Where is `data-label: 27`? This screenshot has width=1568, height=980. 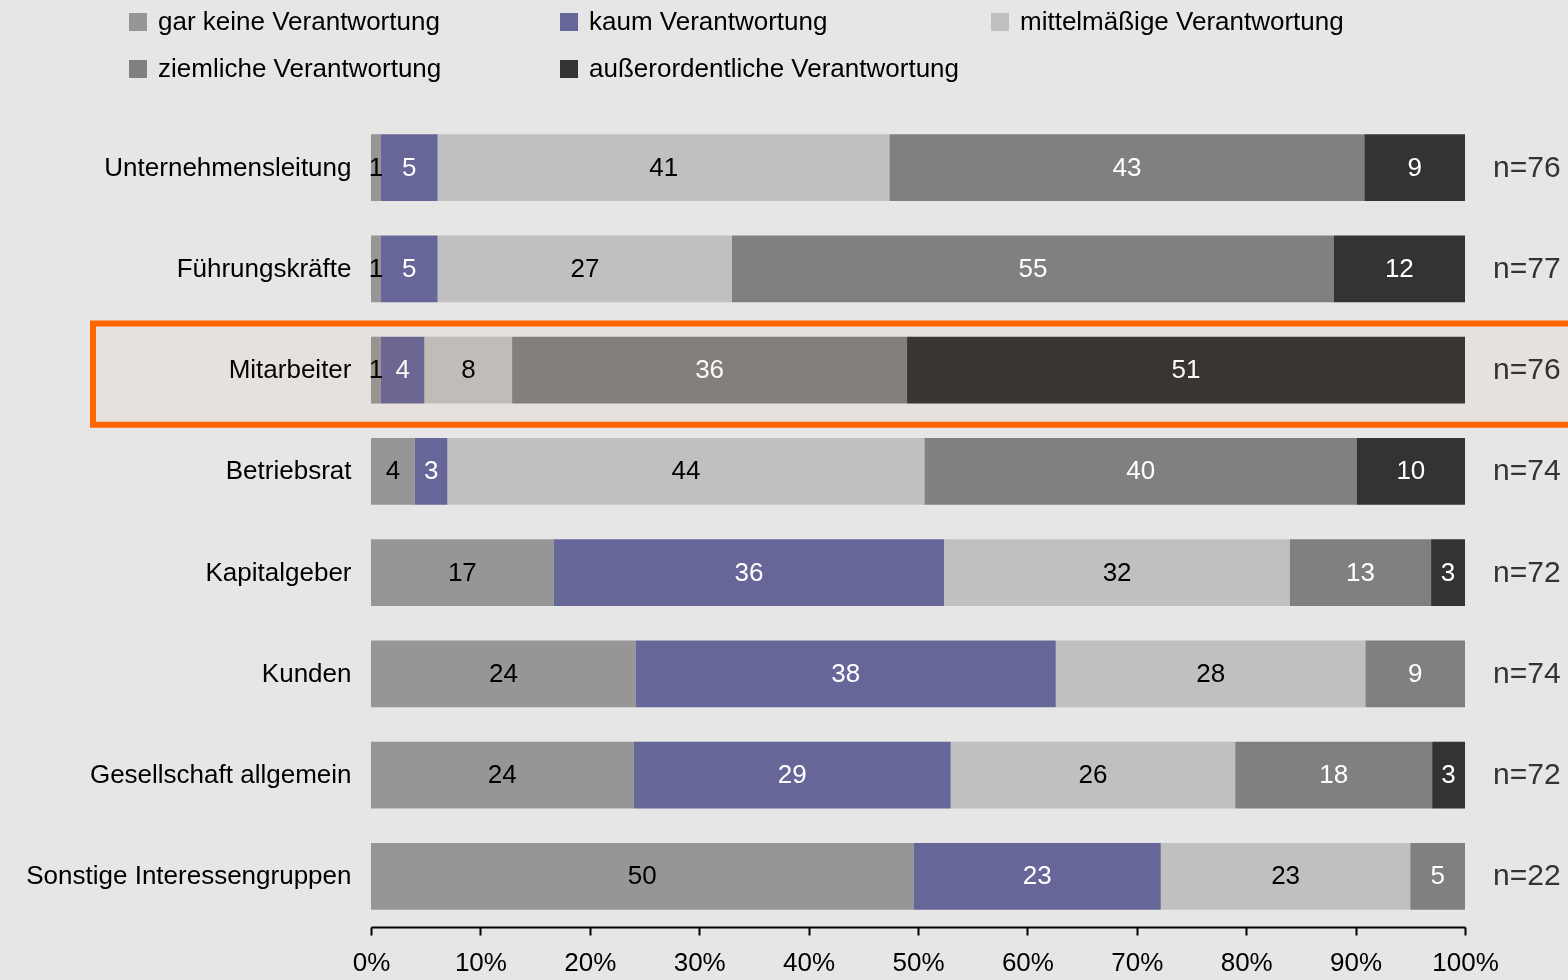 data-label: 27 is located at coordinates (585, 267).